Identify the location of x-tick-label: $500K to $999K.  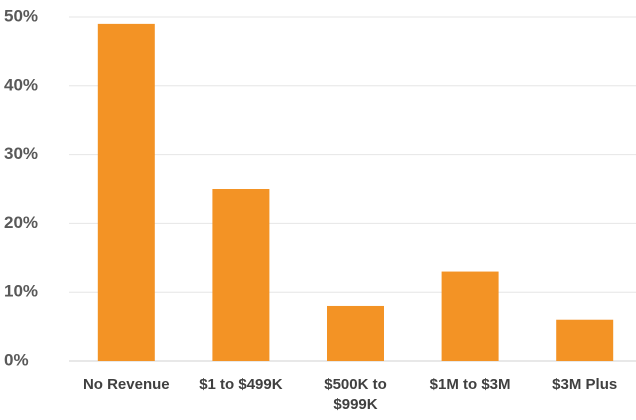
(355, 394).